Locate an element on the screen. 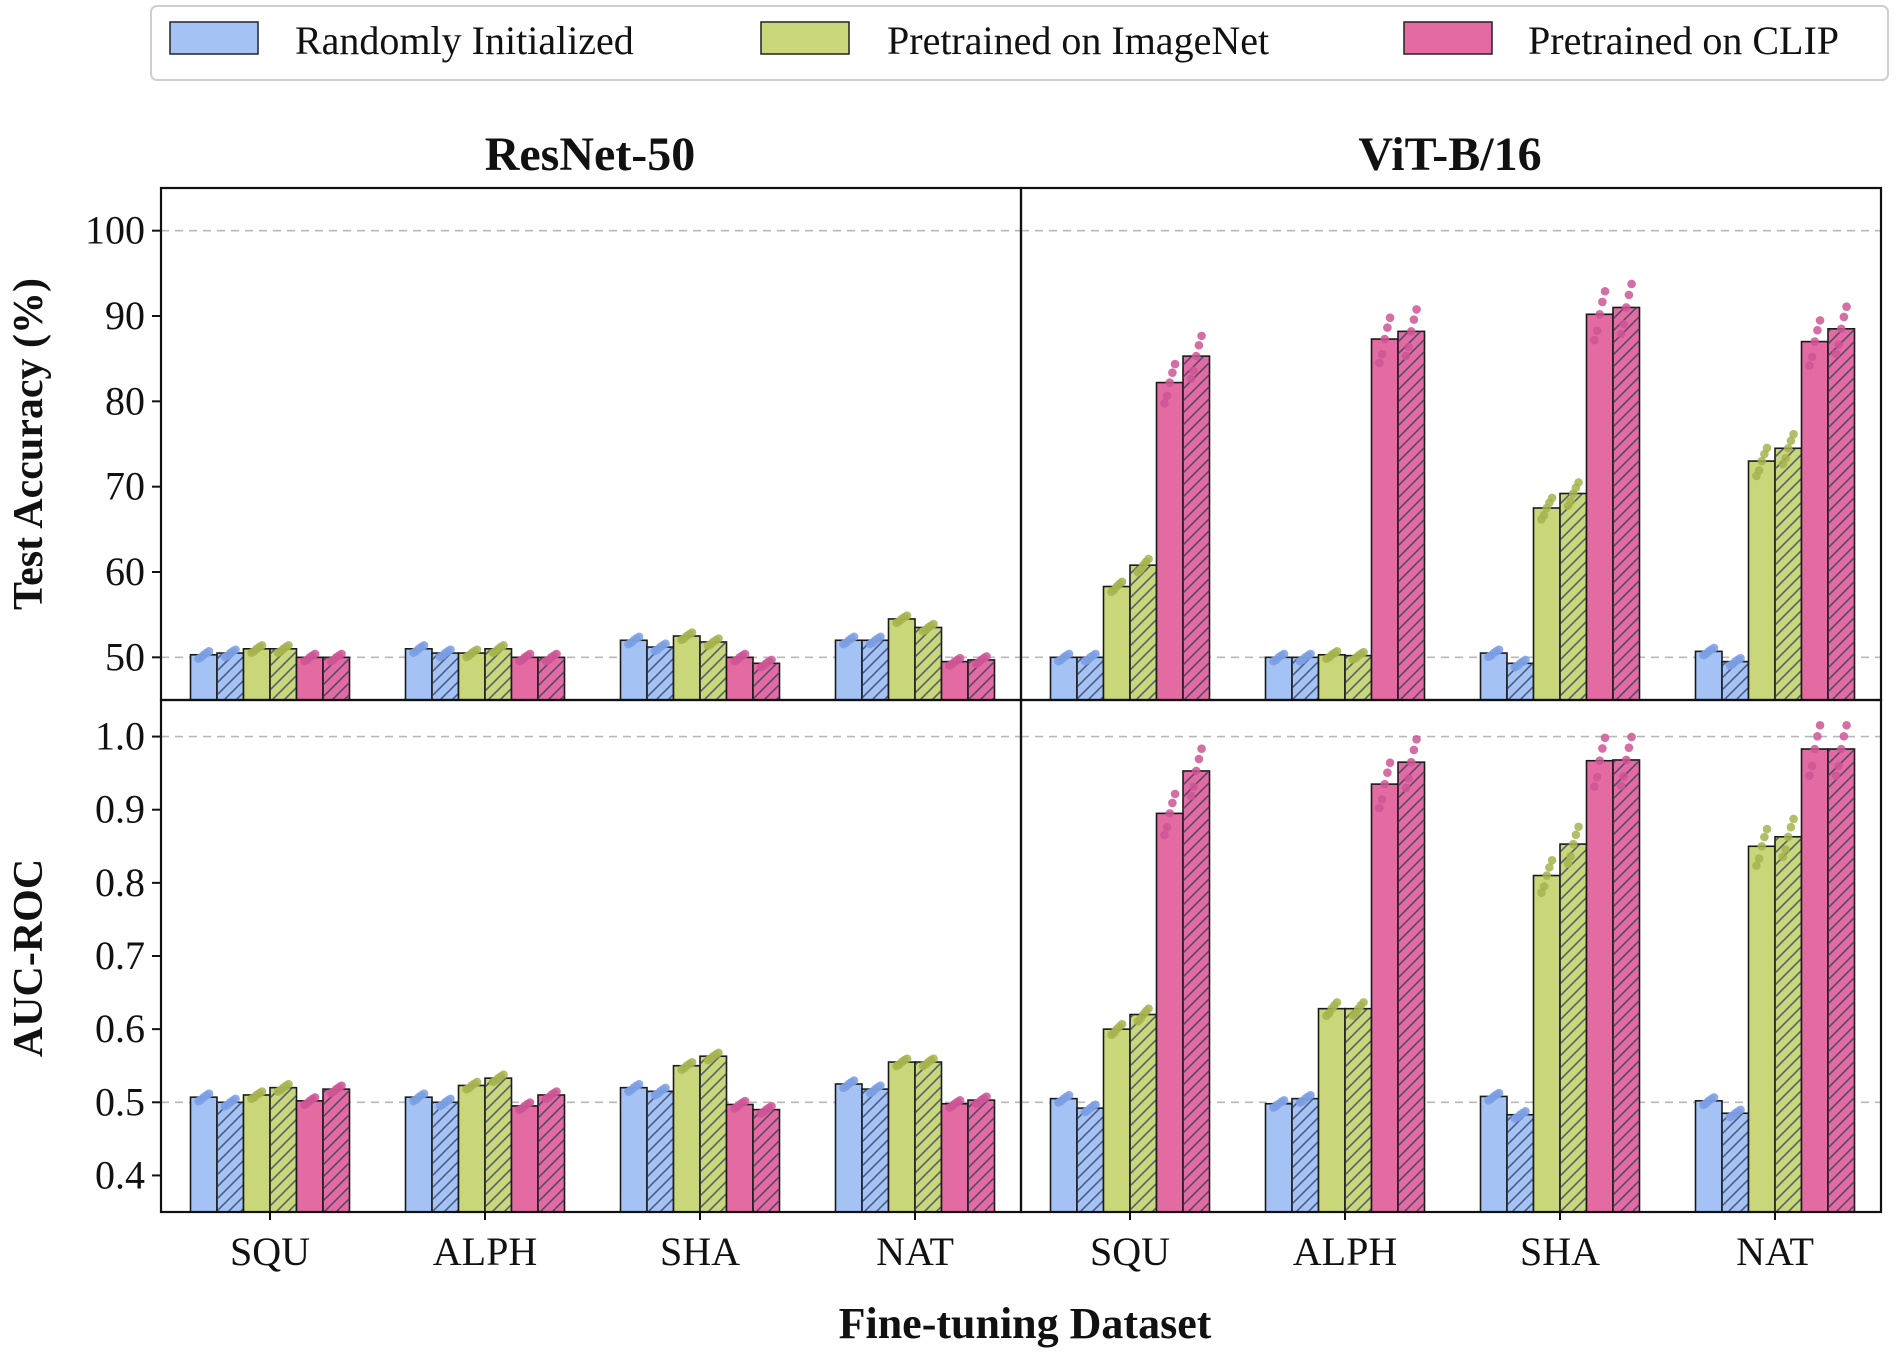 The width and height of the screenshot is (1896, 1361). x-tick-label: SQU is located at coordinates (1130, 1251).